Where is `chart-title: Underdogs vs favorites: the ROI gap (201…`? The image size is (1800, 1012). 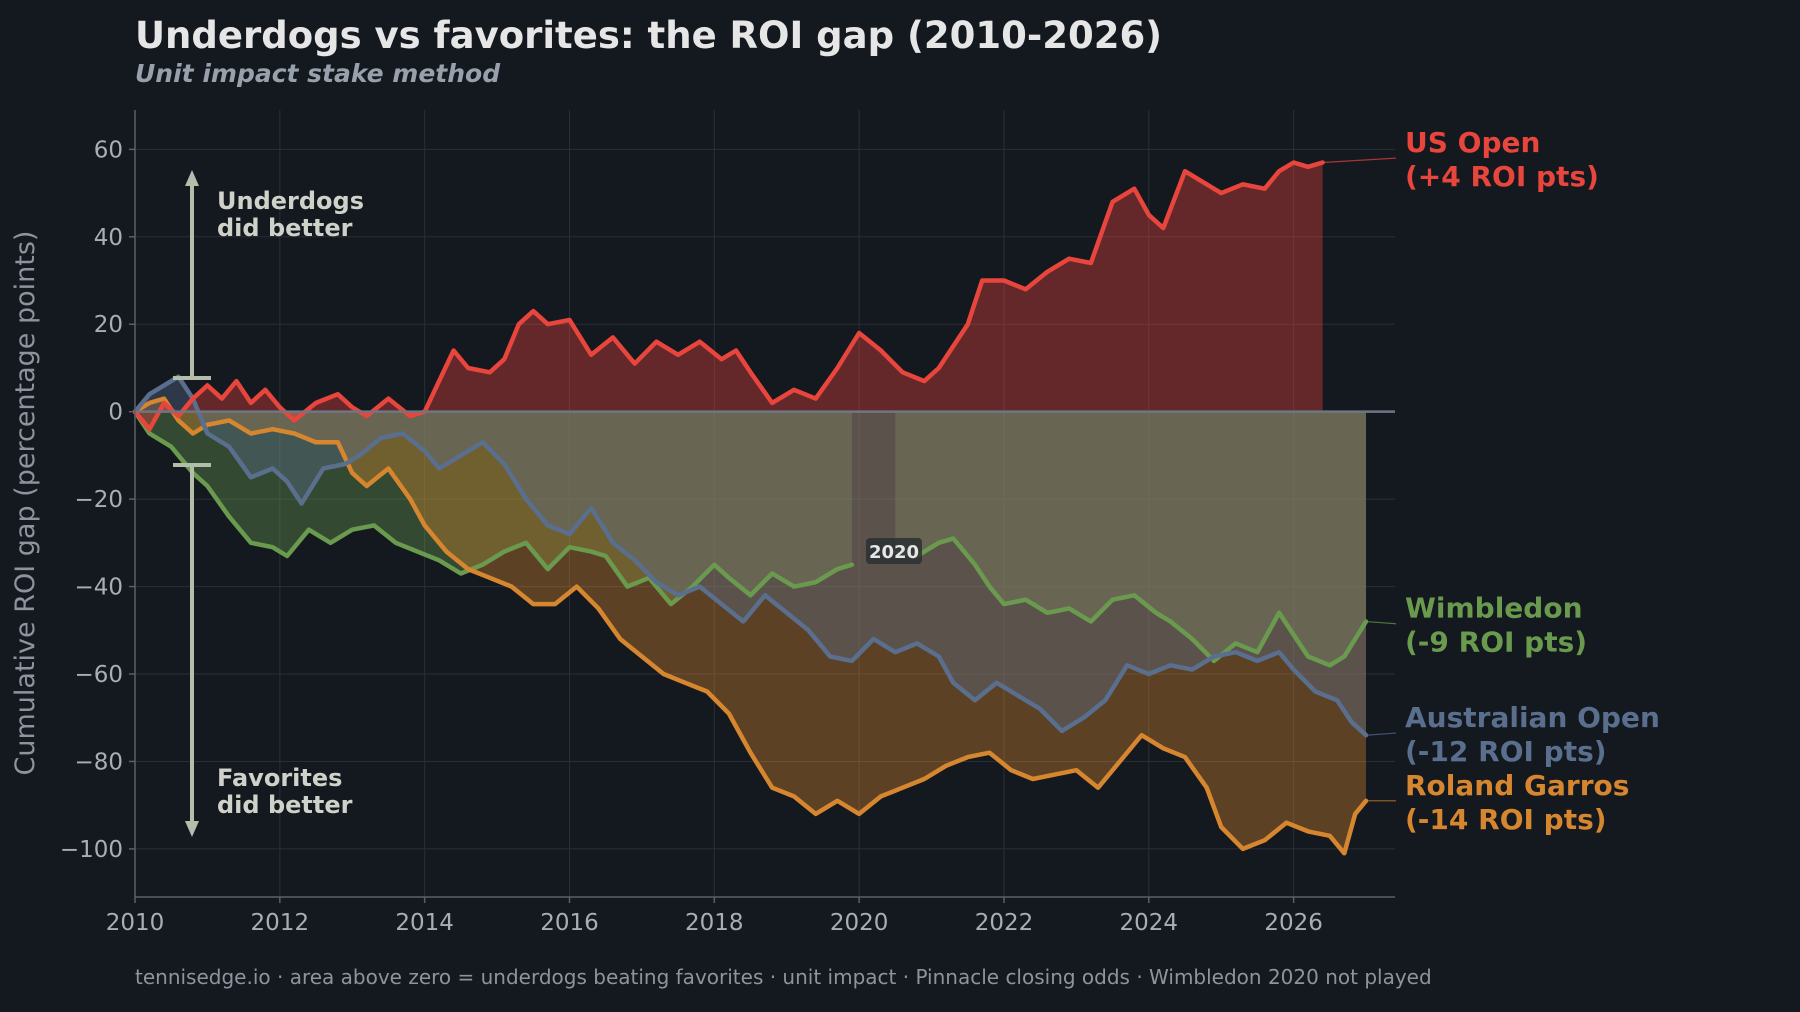 chart-title: Underdogs vs favorites: the ROI gap (201… is located at coordinates (648, 35).